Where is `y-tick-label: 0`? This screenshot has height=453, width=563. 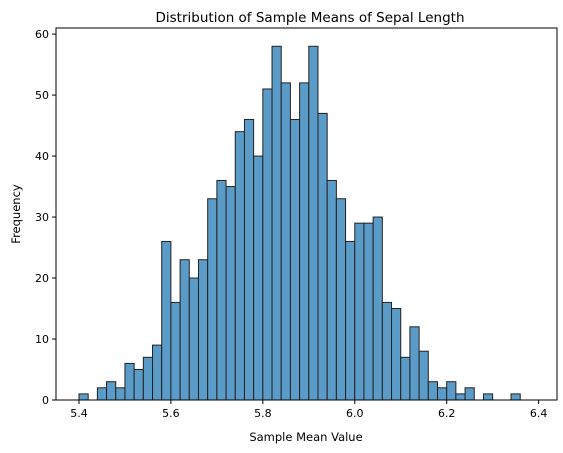
y-tick-label: 0 is located at coordinates (45, 400).